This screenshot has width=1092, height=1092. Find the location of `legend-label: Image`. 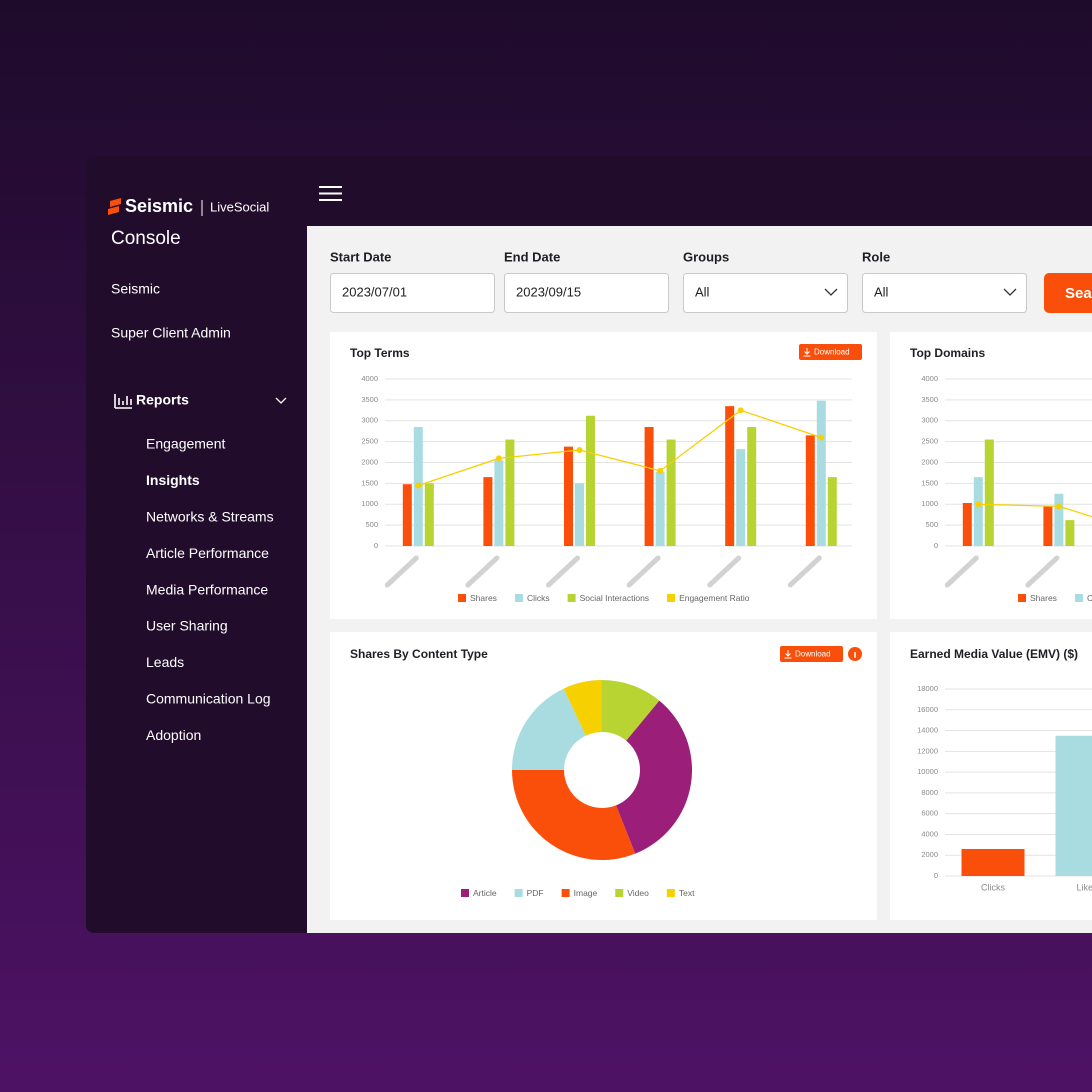

legend-label: Image is located at coordinates (586, 893).